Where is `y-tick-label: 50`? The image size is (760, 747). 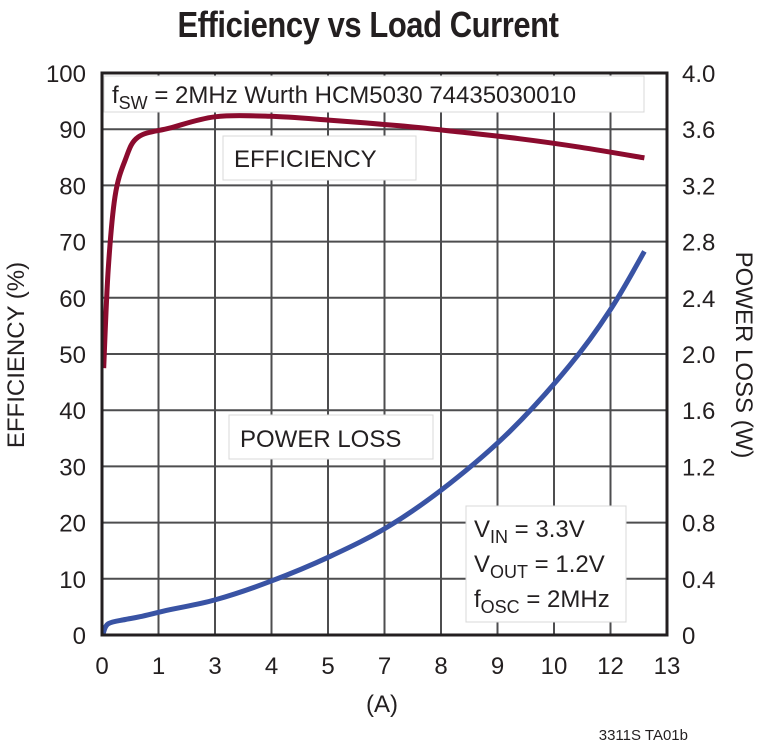
y-tick-label: 50 is located at coordinates (72, 355).